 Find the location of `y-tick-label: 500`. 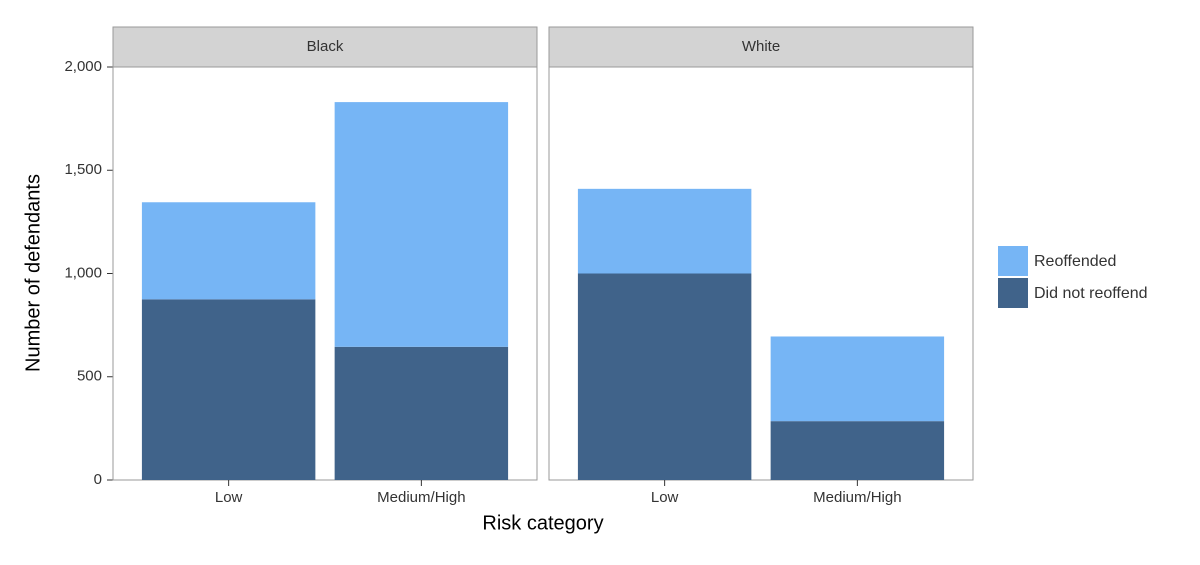

y-tick-label: 500 is located at coordinates (89, 376).